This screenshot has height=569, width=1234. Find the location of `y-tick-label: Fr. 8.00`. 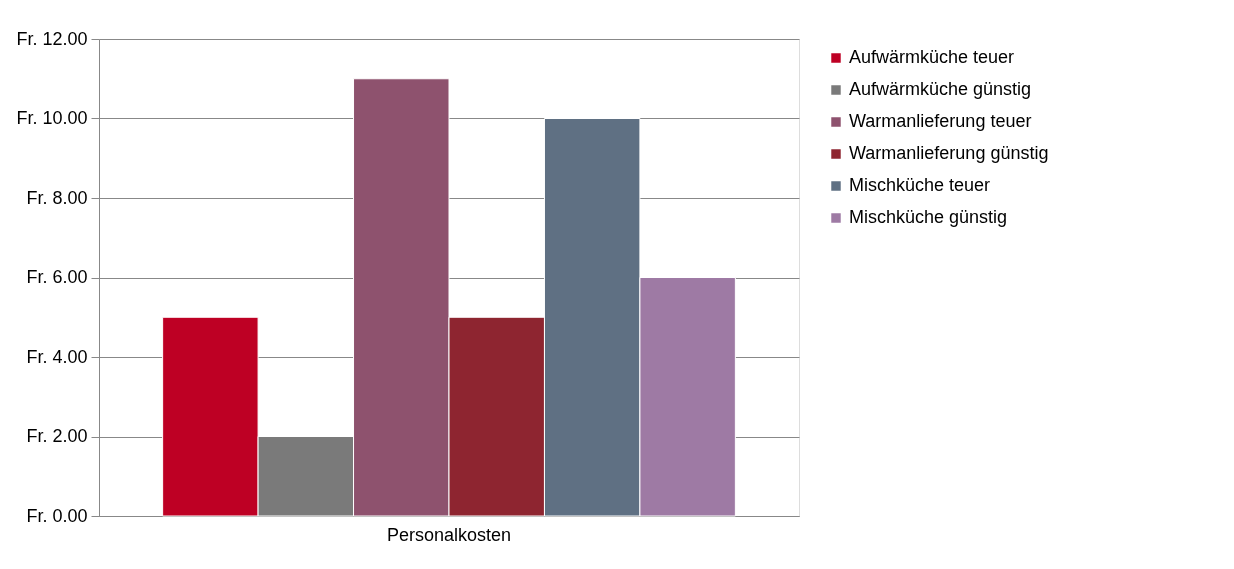

y-tick-label: Fr. 8.00 is located at coordinates (57, 197).